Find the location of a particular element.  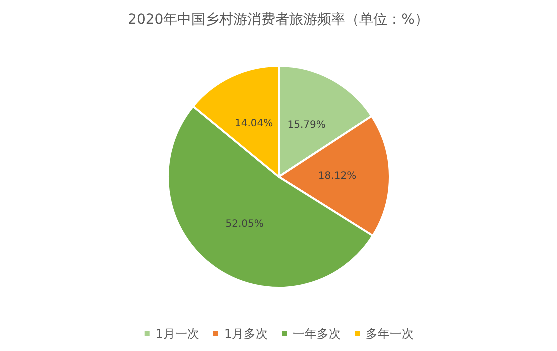

data-label: 15.79% is located at coordinates (307, 126).